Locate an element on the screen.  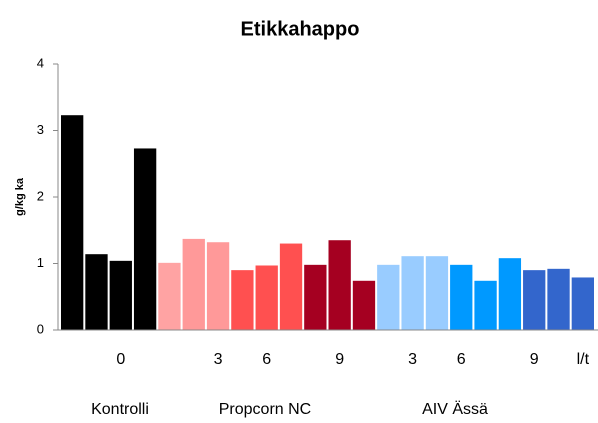
y-tick-label: 2 is located at coordinates (40, 195).